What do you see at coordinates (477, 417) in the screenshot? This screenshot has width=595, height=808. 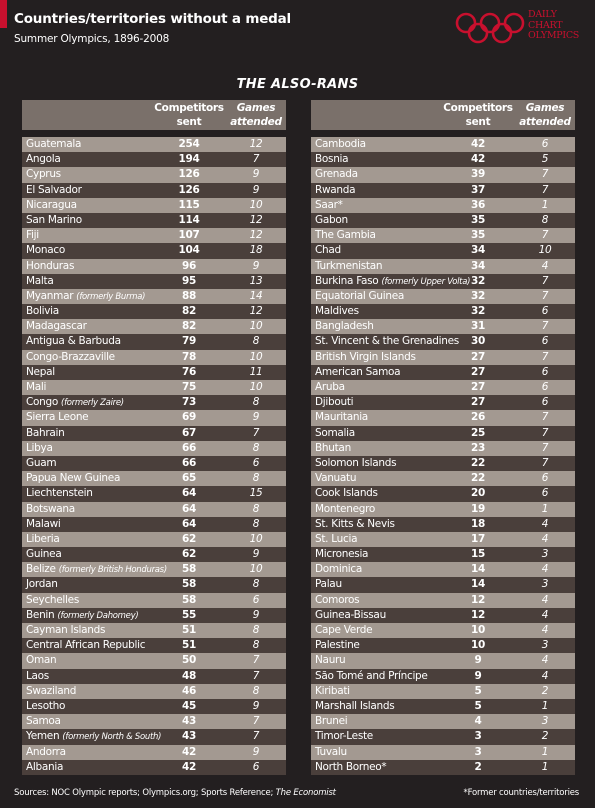 I see `competitors-value: 26` at bounding box center [477, 417].